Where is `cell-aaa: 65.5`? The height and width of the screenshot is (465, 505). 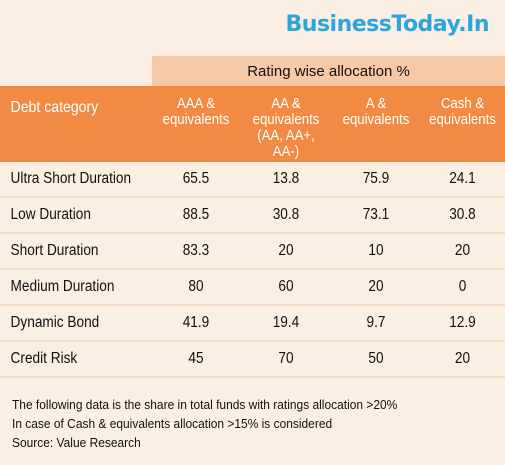 cell-aaa: 65.5 is located at coordinates (196, 178).